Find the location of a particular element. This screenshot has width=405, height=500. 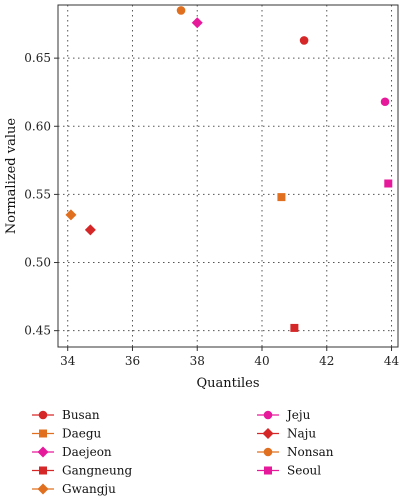

data-point-gangneung is located at coordinates (294, 327).